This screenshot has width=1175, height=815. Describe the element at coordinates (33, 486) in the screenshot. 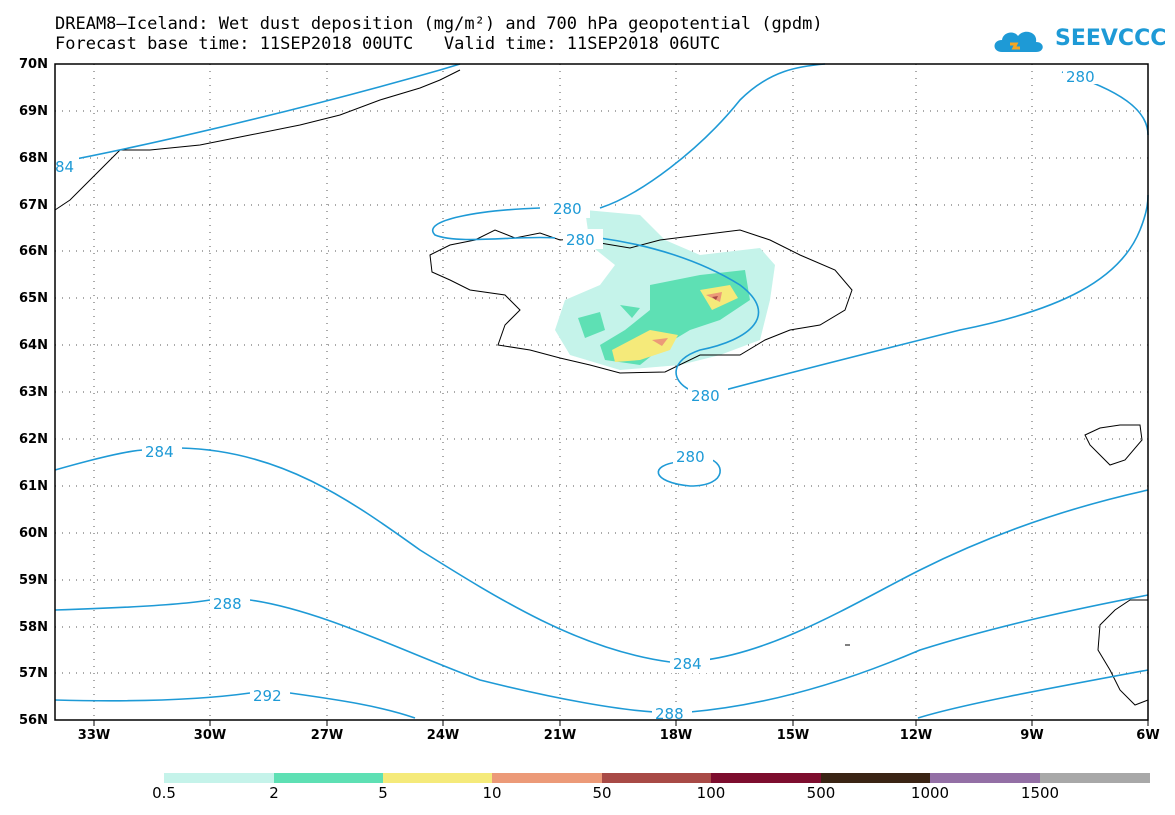

I see `lat-label: 61N` at that location.